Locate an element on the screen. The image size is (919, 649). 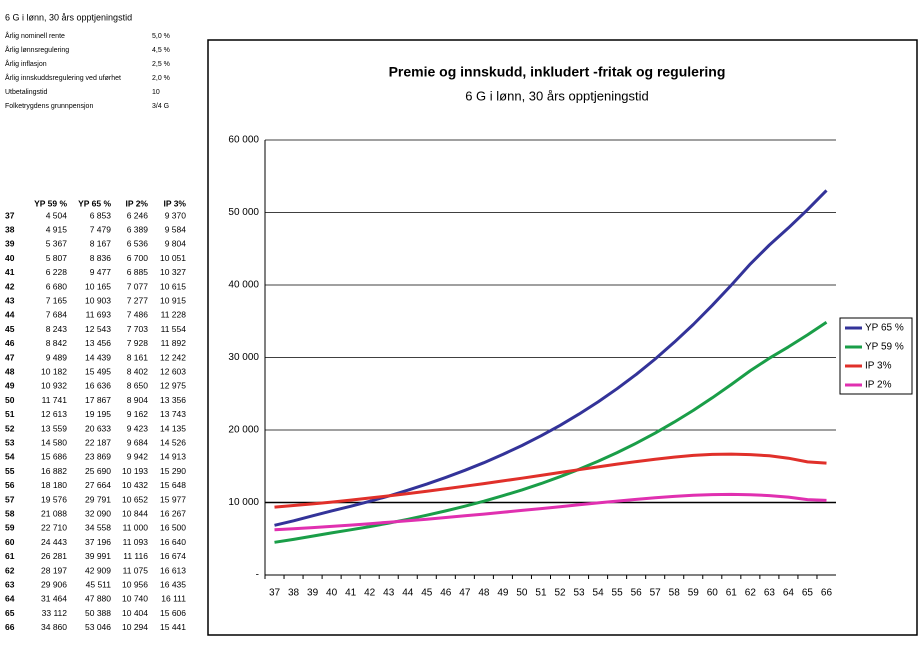
x-tick-label: 52 is located at coordinates (560, 593).